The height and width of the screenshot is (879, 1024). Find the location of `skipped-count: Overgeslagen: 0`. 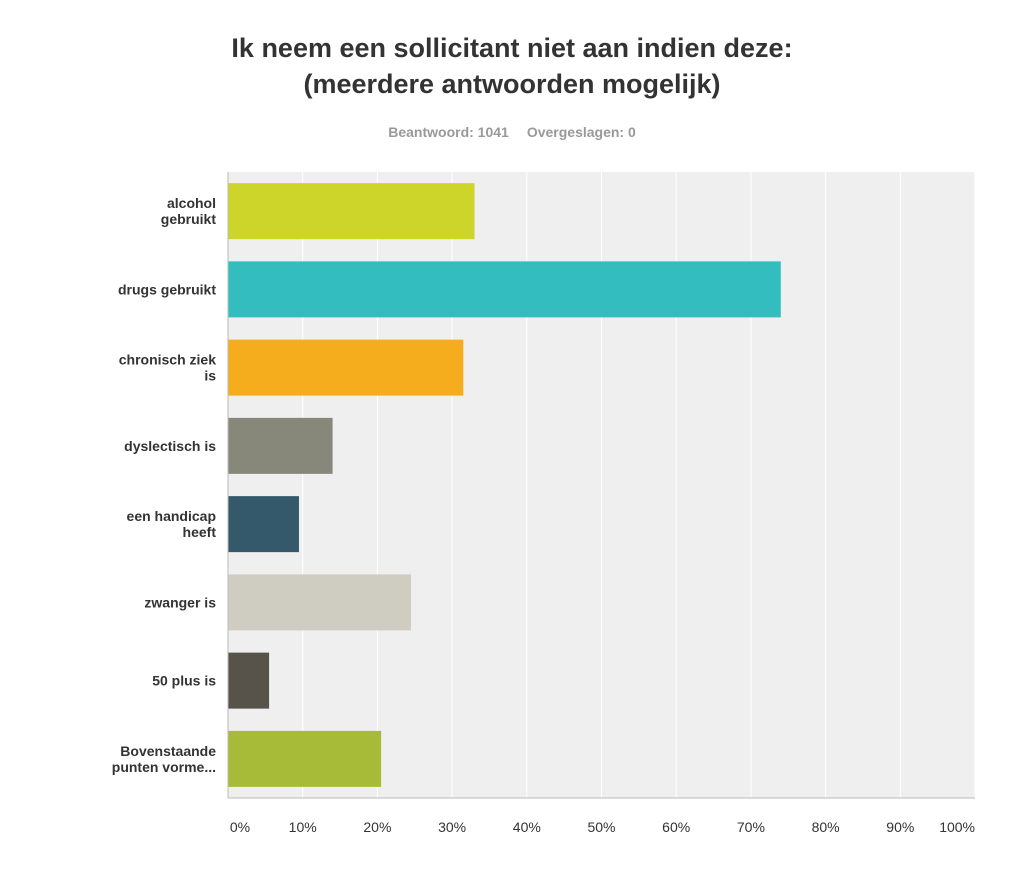

skipped-count: Overgeslagen: 0 is located at coordinates (581, 132).